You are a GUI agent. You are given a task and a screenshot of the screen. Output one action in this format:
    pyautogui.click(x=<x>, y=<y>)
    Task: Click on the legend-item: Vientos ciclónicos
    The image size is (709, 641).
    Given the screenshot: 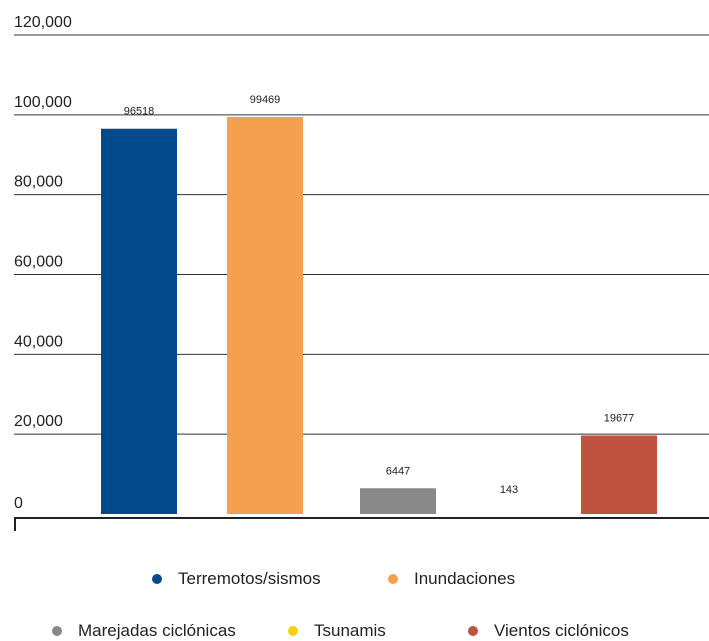 What is the action you would take?
    pyautogui.click(x=548, y=631)
    